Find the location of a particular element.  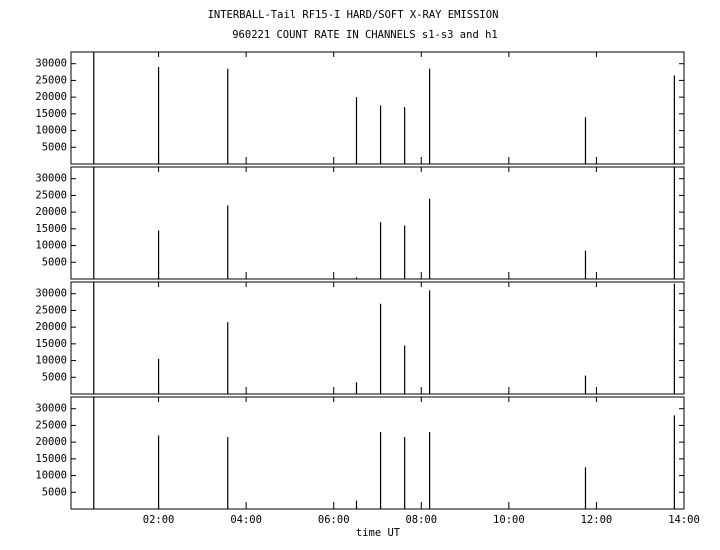

x-tick-label: 14:00 is located at coordinates (684, 520).